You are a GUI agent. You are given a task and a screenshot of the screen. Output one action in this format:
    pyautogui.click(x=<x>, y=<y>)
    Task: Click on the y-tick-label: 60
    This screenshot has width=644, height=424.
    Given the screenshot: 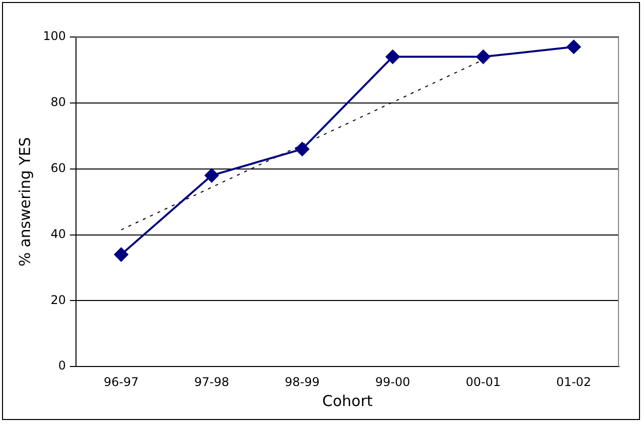 What is the action you would take?
    pyautogui.click(x=58, y=167)
    